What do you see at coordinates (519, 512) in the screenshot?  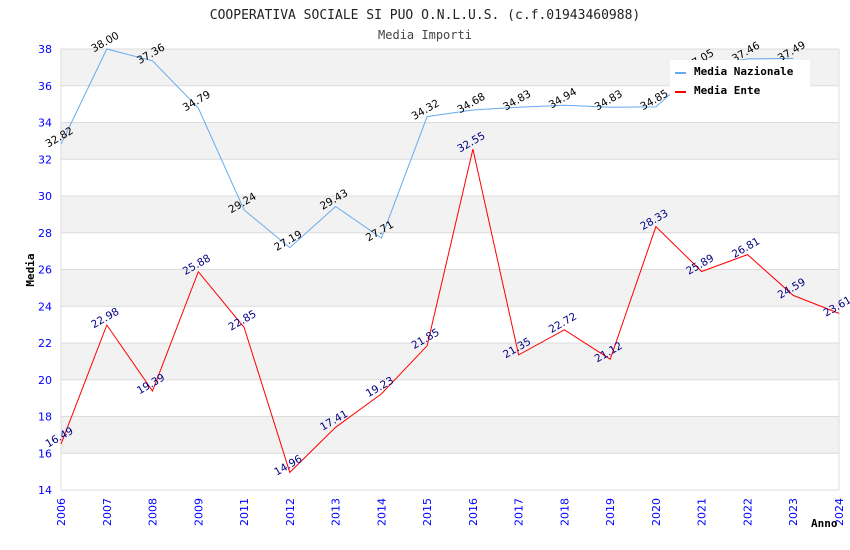 I see `x-tick-label: 2017` at bounding box center [519, 512].